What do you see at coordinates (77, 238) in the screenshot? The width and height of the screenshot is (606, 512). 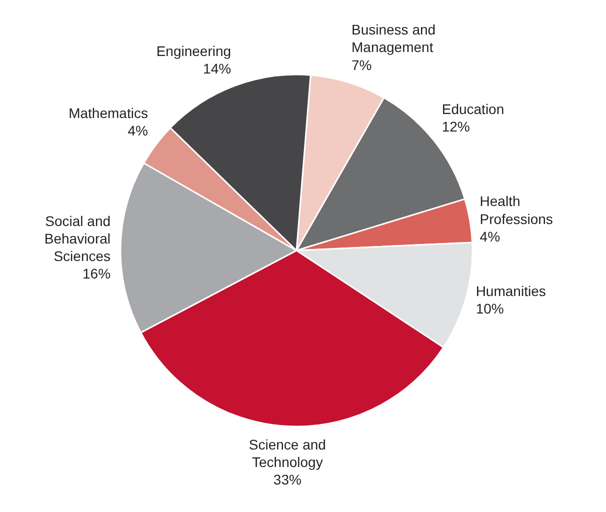 I see `slice-label: Social and Behavioral Sciences` at bounding box center [77, 238].